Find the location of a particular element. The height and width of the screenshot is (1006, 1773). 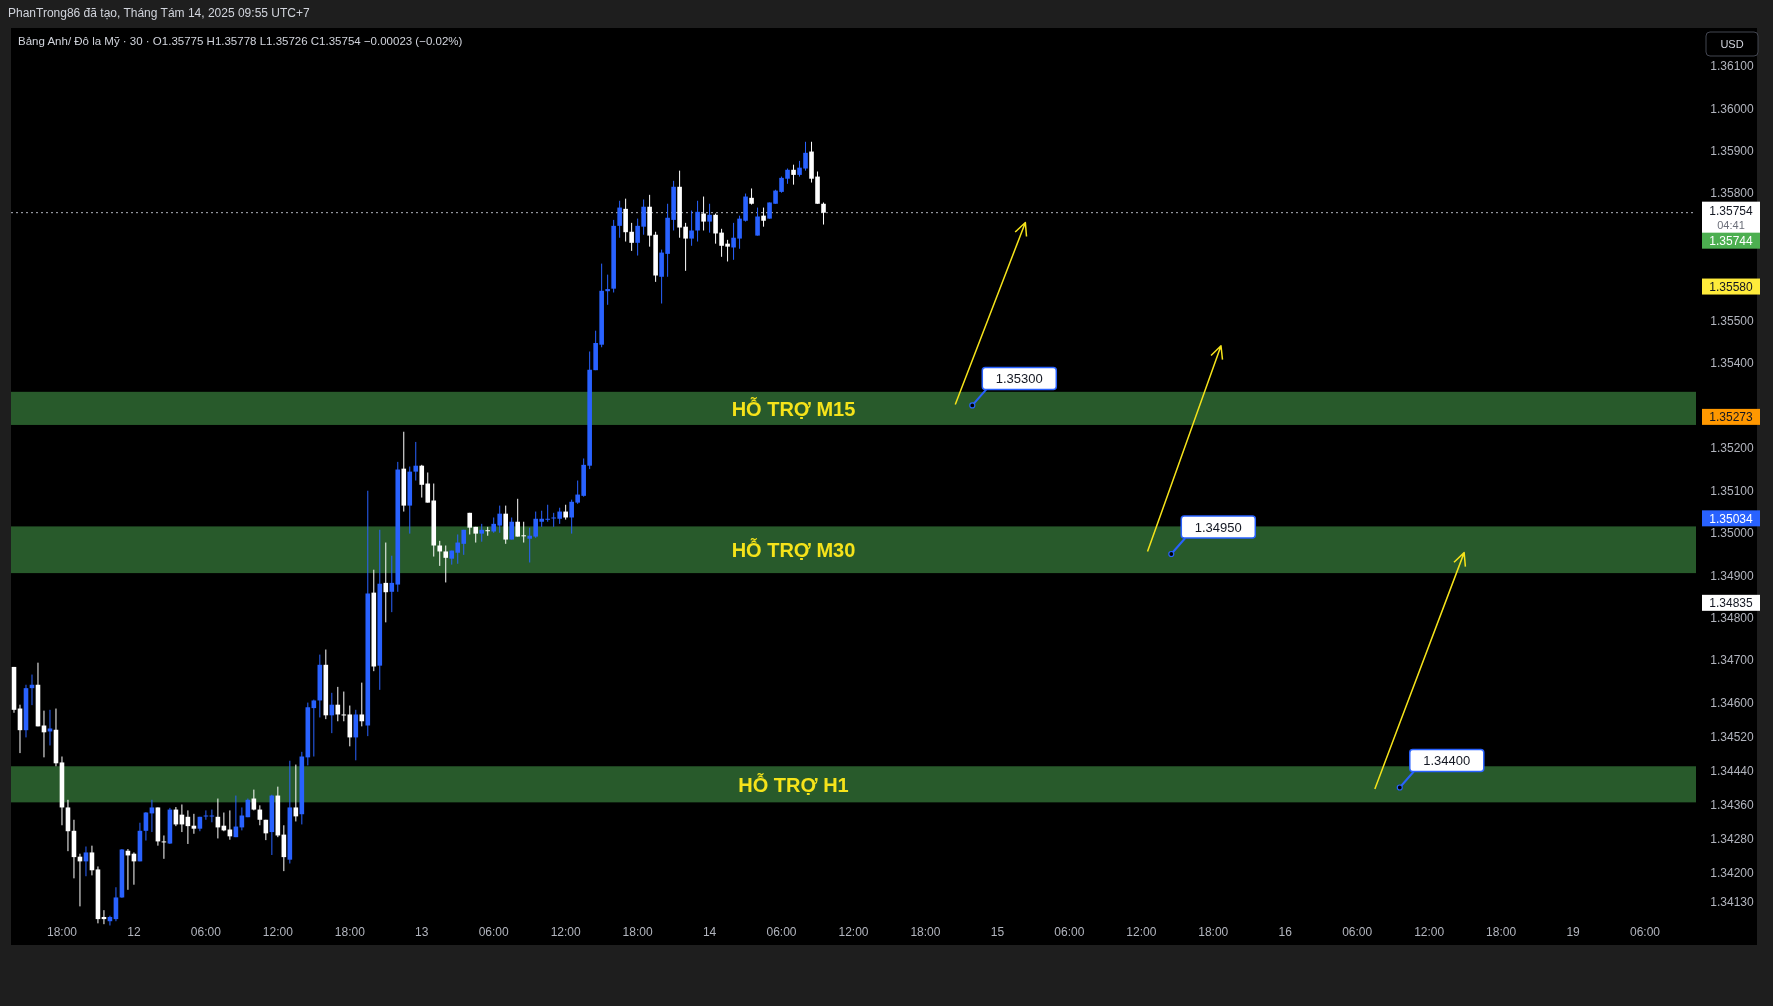

y-tick-label: 1.34280 is located at coordinates (1732, 838).